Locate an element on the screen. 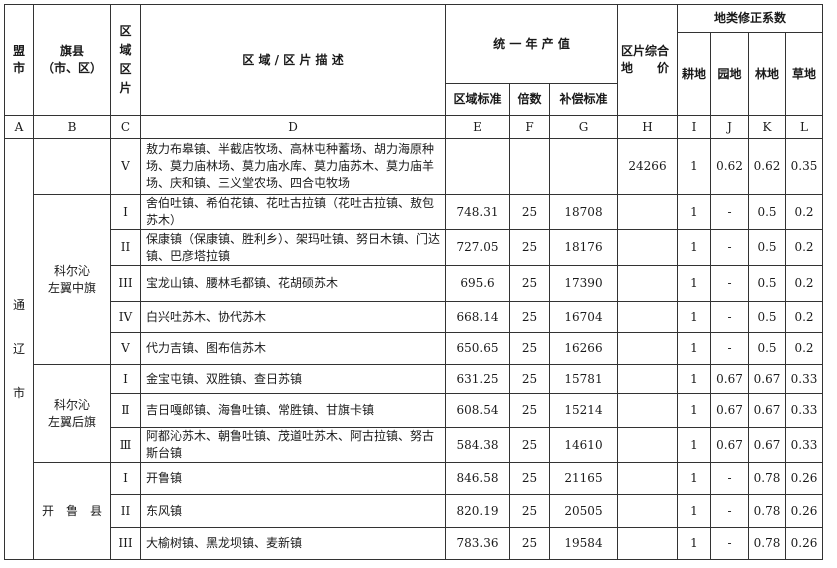 The height and width of the screenshot is (568, 837). zone-cell: I is located at coordinates (125, 212).